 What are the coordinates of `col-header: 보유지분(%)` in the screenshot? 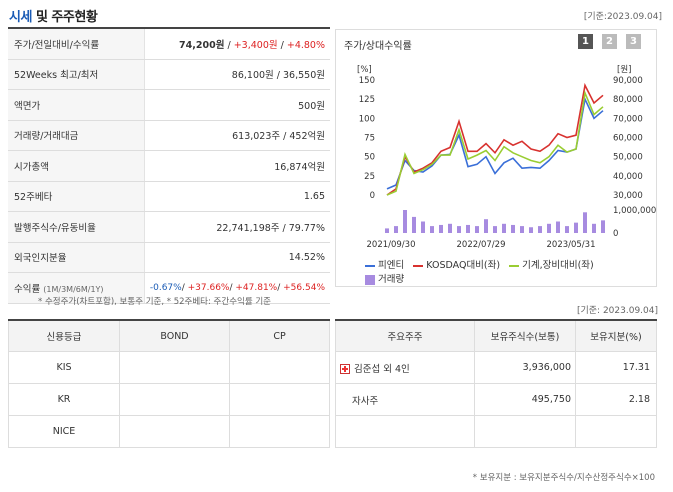 It's located at (616, 335).